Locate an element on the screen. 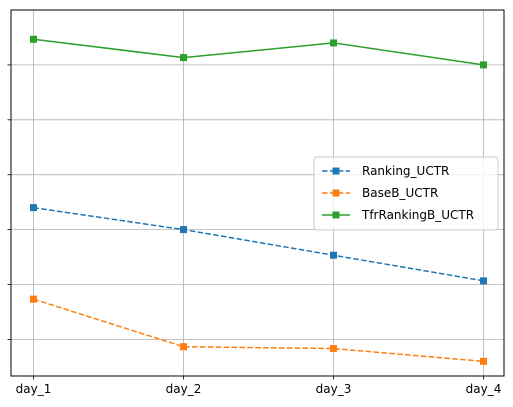 This screenshot has height=407, width=513. x-tick-label: day_4 is located at coordinates (484, 389).